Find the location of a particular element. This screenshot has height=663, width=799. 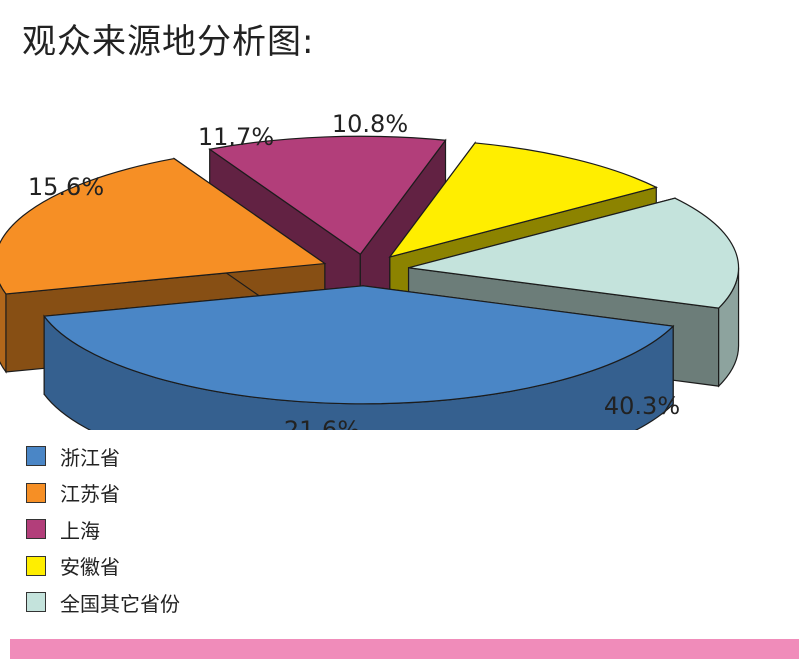

data-label-slice-5: 15.6% is located at coordinates (66, 187).